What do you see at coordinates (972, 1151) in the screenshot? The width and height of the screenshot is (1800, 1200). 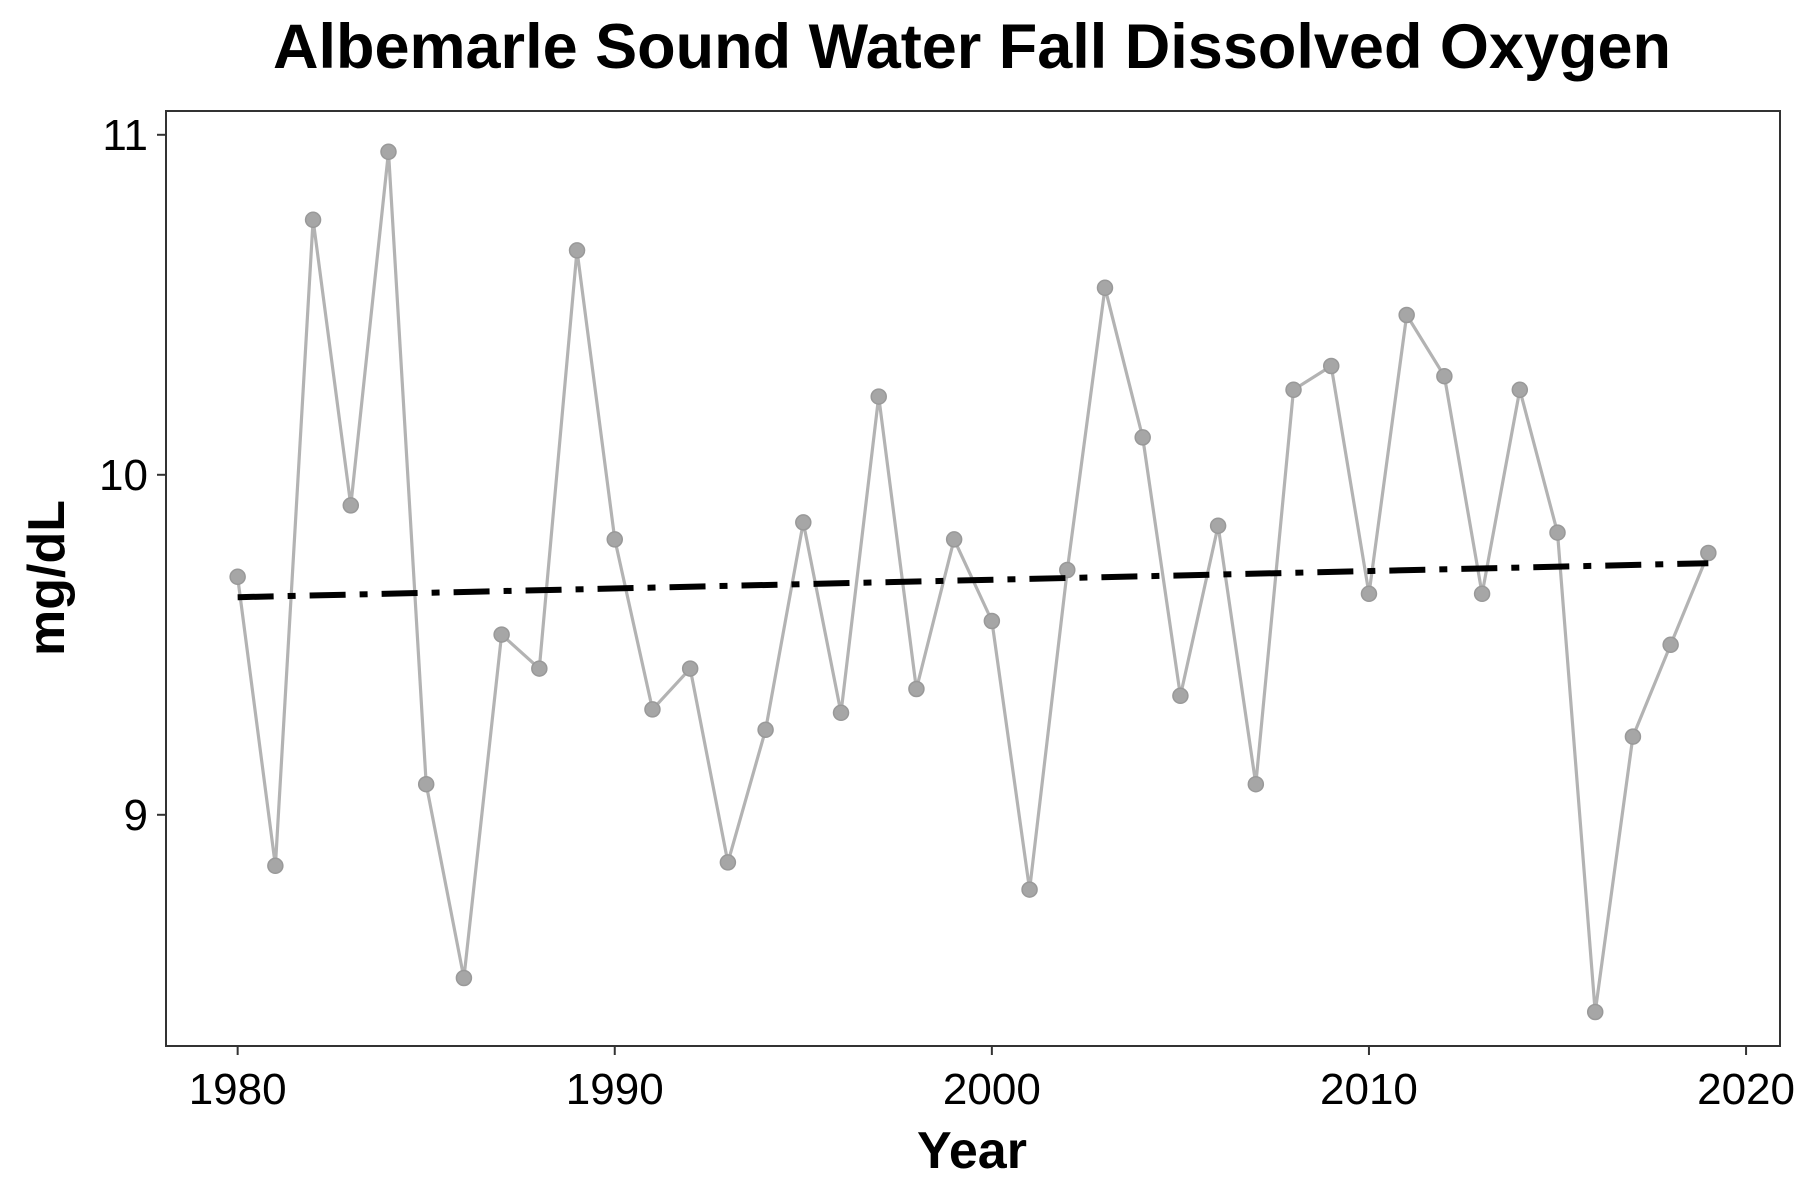 I see `x-axis-title: Year` at bounding box center [972, 1151].